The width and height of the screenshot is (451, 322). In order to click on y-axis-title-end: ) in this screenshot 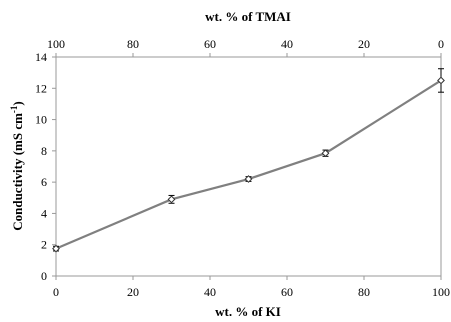, I will do `click(17, 103)`.